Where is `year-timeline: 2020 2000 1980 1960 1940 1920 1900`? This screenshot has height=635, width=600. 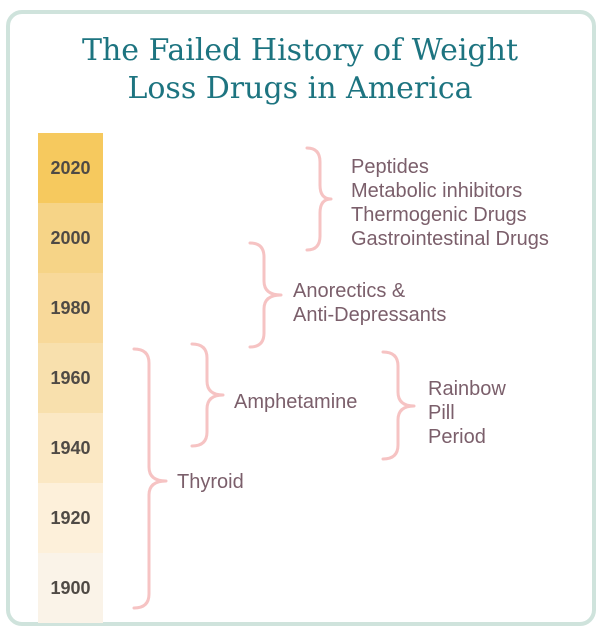 year-timeline: 2020 2000 1980 1960 1940 1920 1900 is located at coordinates (70, 378).